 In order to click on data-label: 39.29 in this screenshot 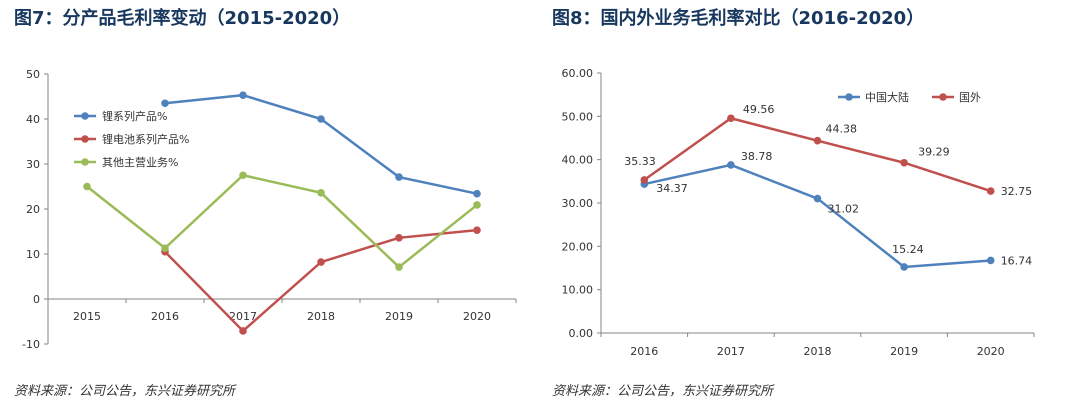, I will do `click(934, 152)`.